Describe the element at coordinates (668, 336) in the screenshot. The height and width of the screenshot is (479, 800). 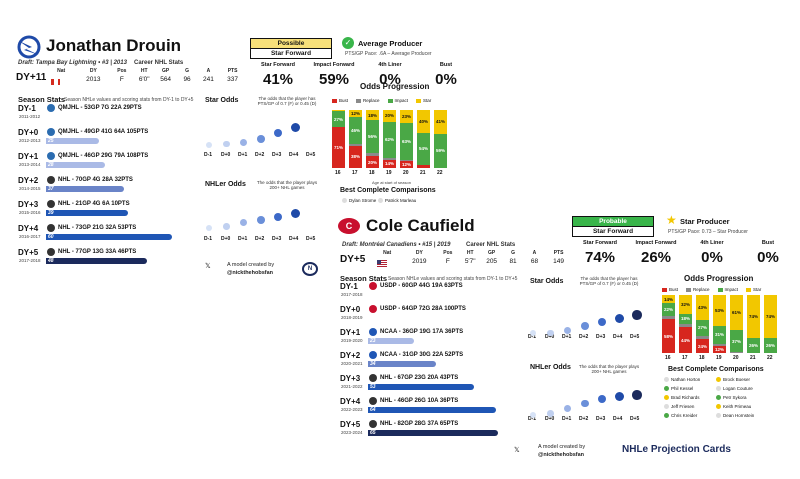
I see `bar-segment-bust: 58%` at that location.